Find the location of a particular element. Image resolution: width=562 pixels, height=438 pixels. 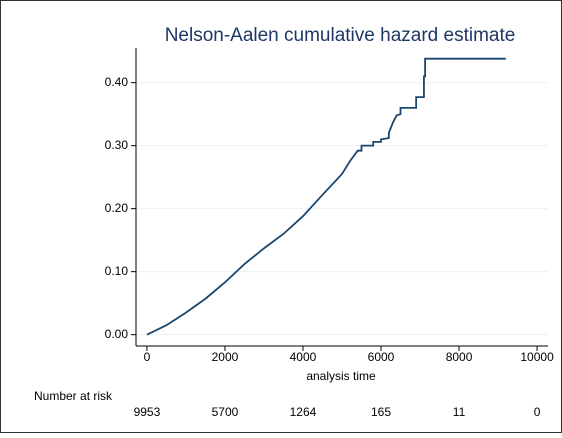

risk-value: 11 is located at coordinates (459, 412).